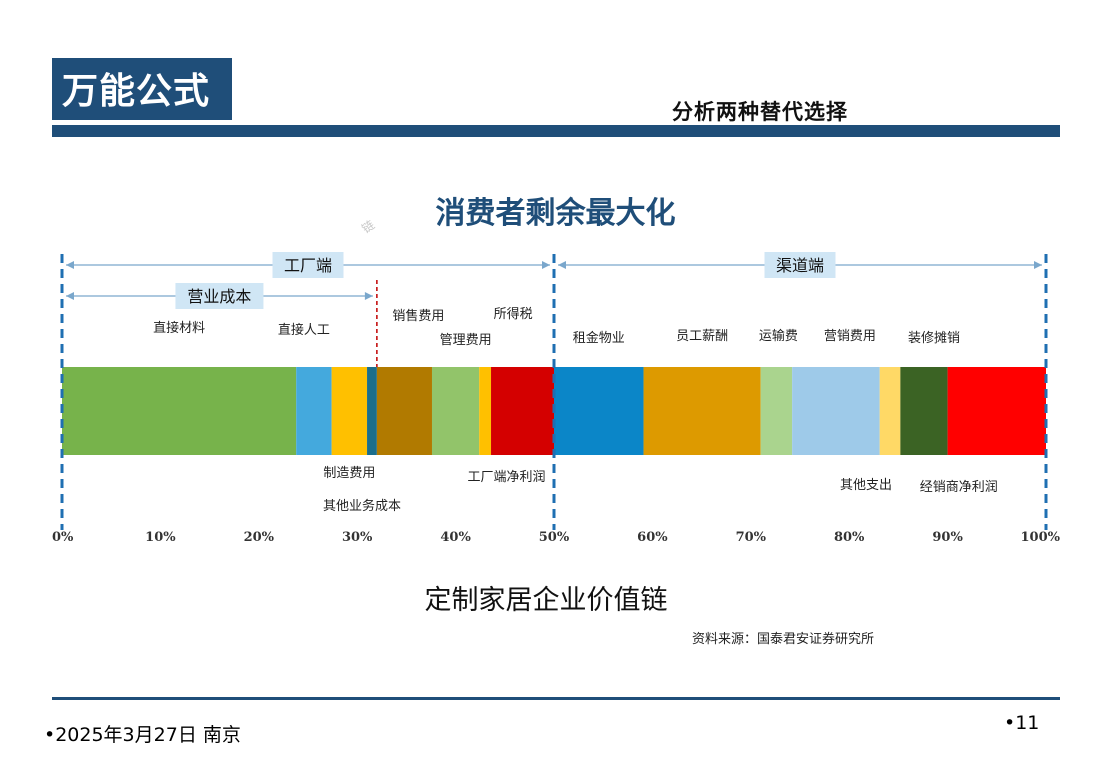 This screenshot has width=1111, height=779. Describe the element at coordinates (466, 340) in the screenshot. I see `segment-label: 管理费用` at that location.